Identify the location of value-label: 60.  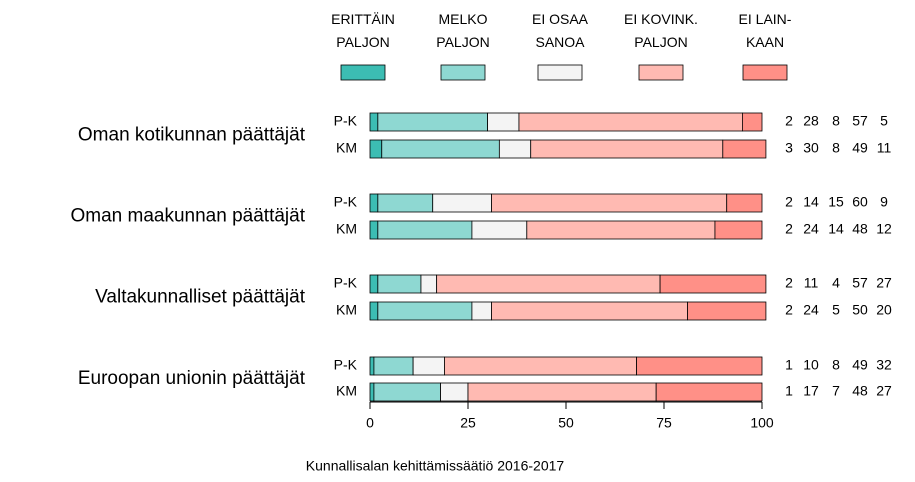
(860, 202).